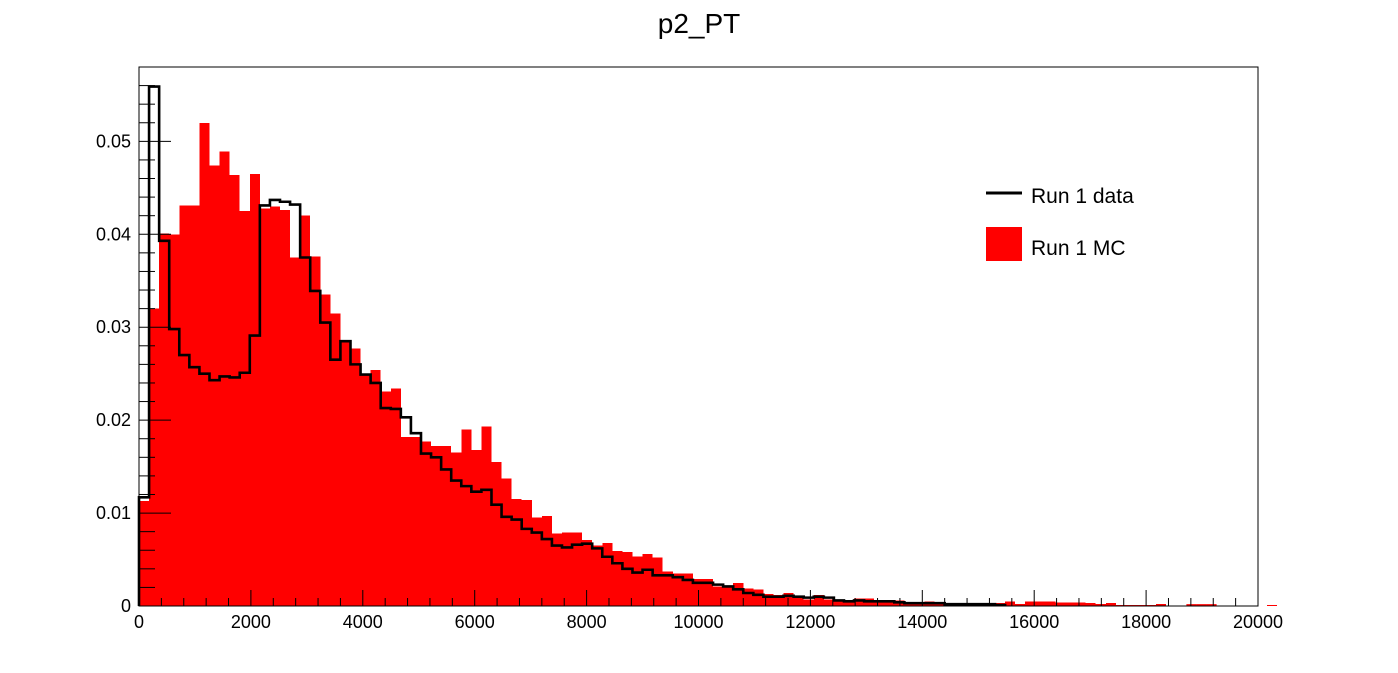 This screenshot has width=1398, height=673. Describe the element at coordinates (251, 622) in the screenshot. I see `x-tick-label: 2000` at that location.